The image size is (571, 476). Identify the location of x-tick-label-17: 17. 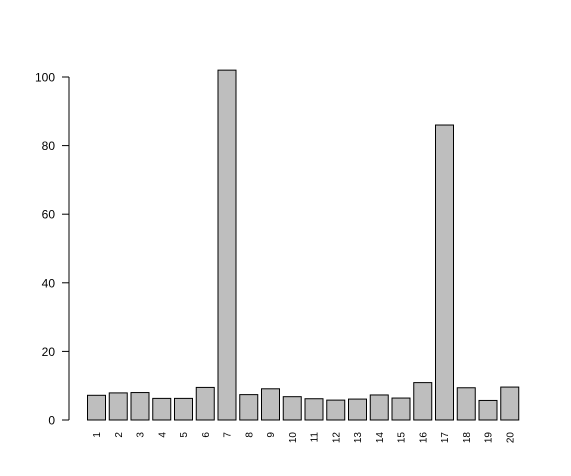
(445, 438).